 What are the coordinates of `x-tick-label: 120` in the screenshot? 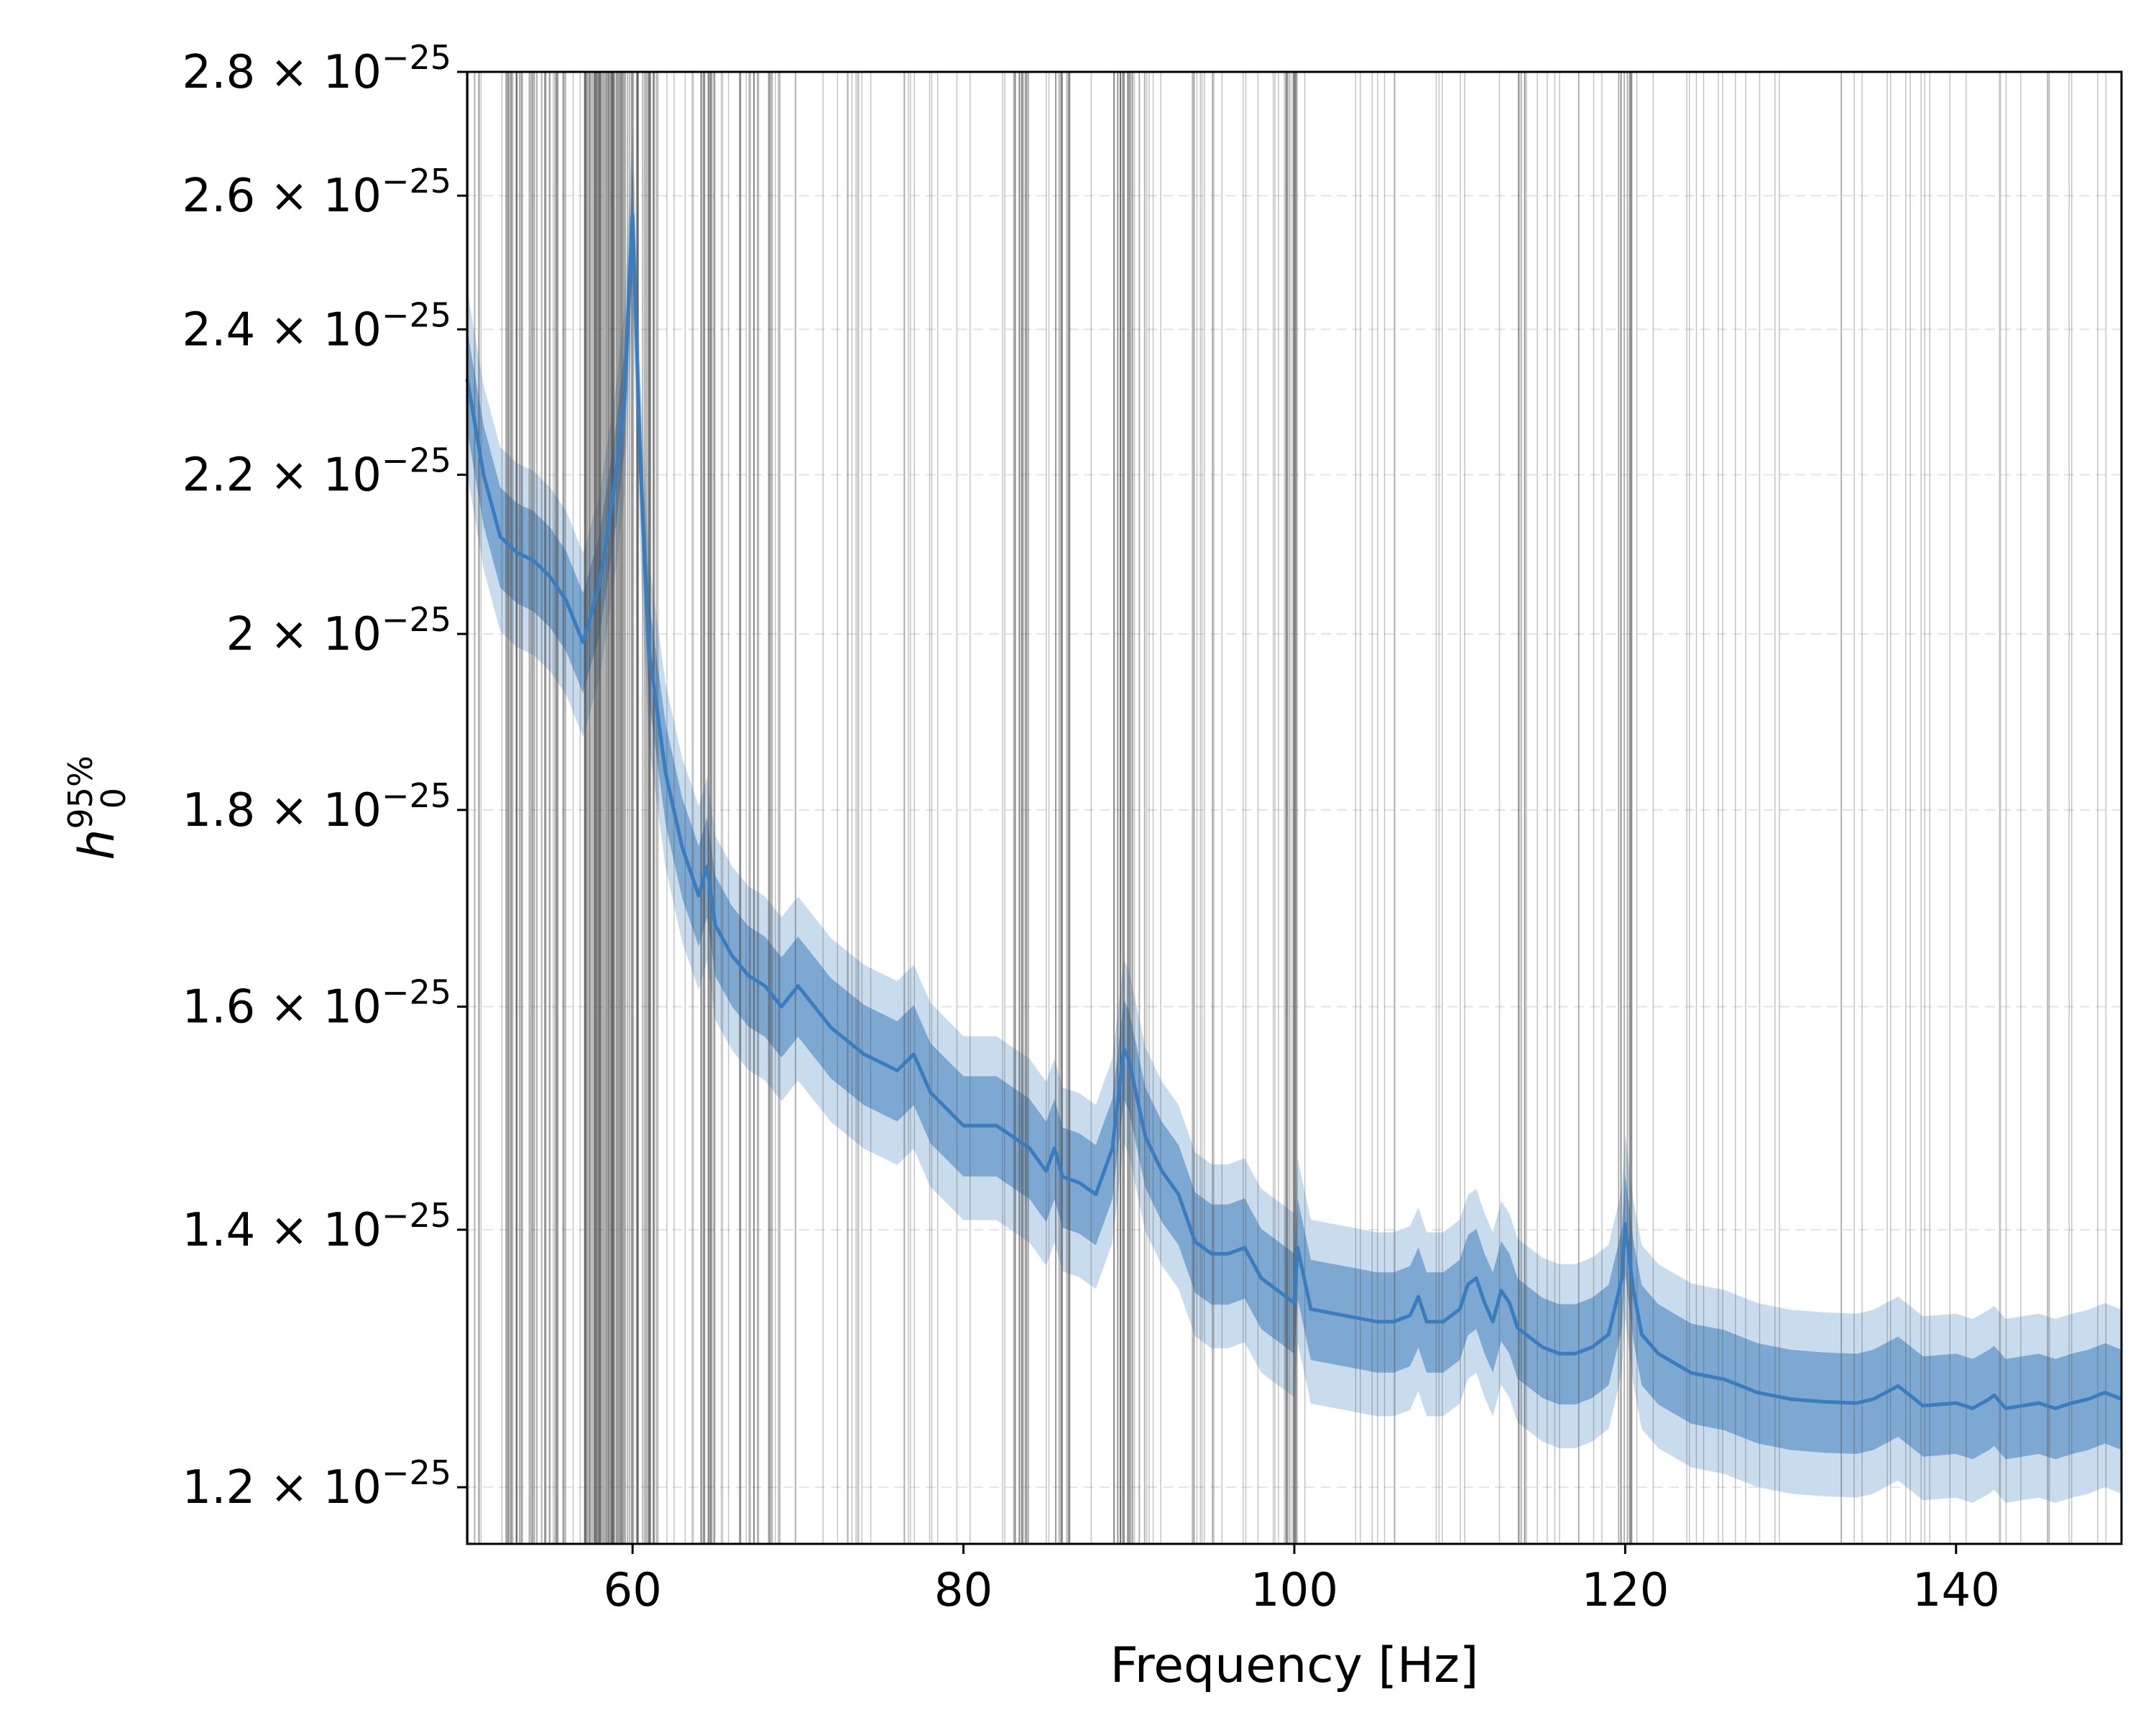 It's located at (1625, 1590).